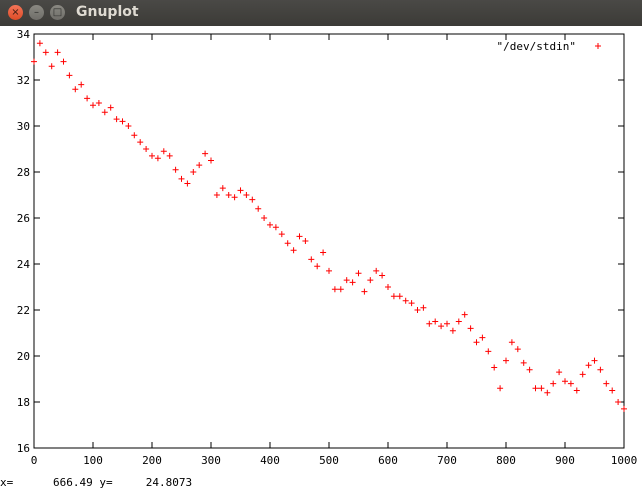 The image size is (642, 490). What do you see at coordinates (506, 460) in the screenshot?
I see `x-tick-label: 800` at bounding box center [506, 460].